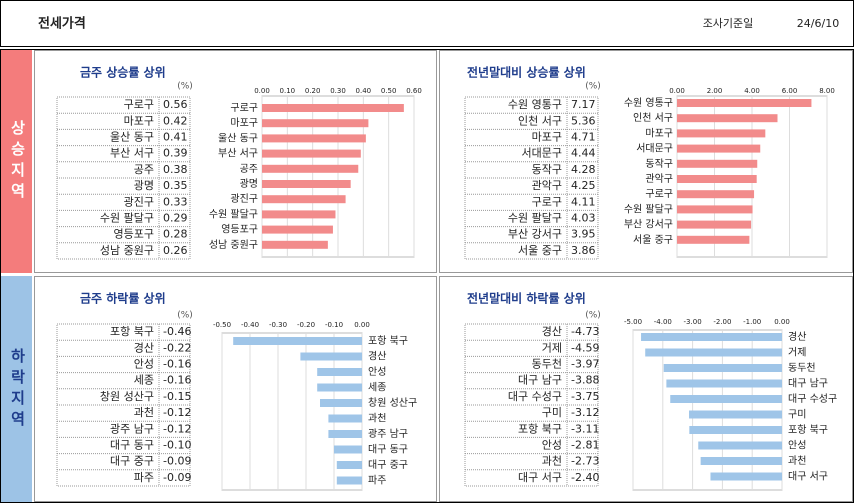 The image size is (855, 504). What do you see at coordinates (812, 399) in the screenshot?
I see `y-category-label: 대구 수성구` at bounding box center [812, 399].